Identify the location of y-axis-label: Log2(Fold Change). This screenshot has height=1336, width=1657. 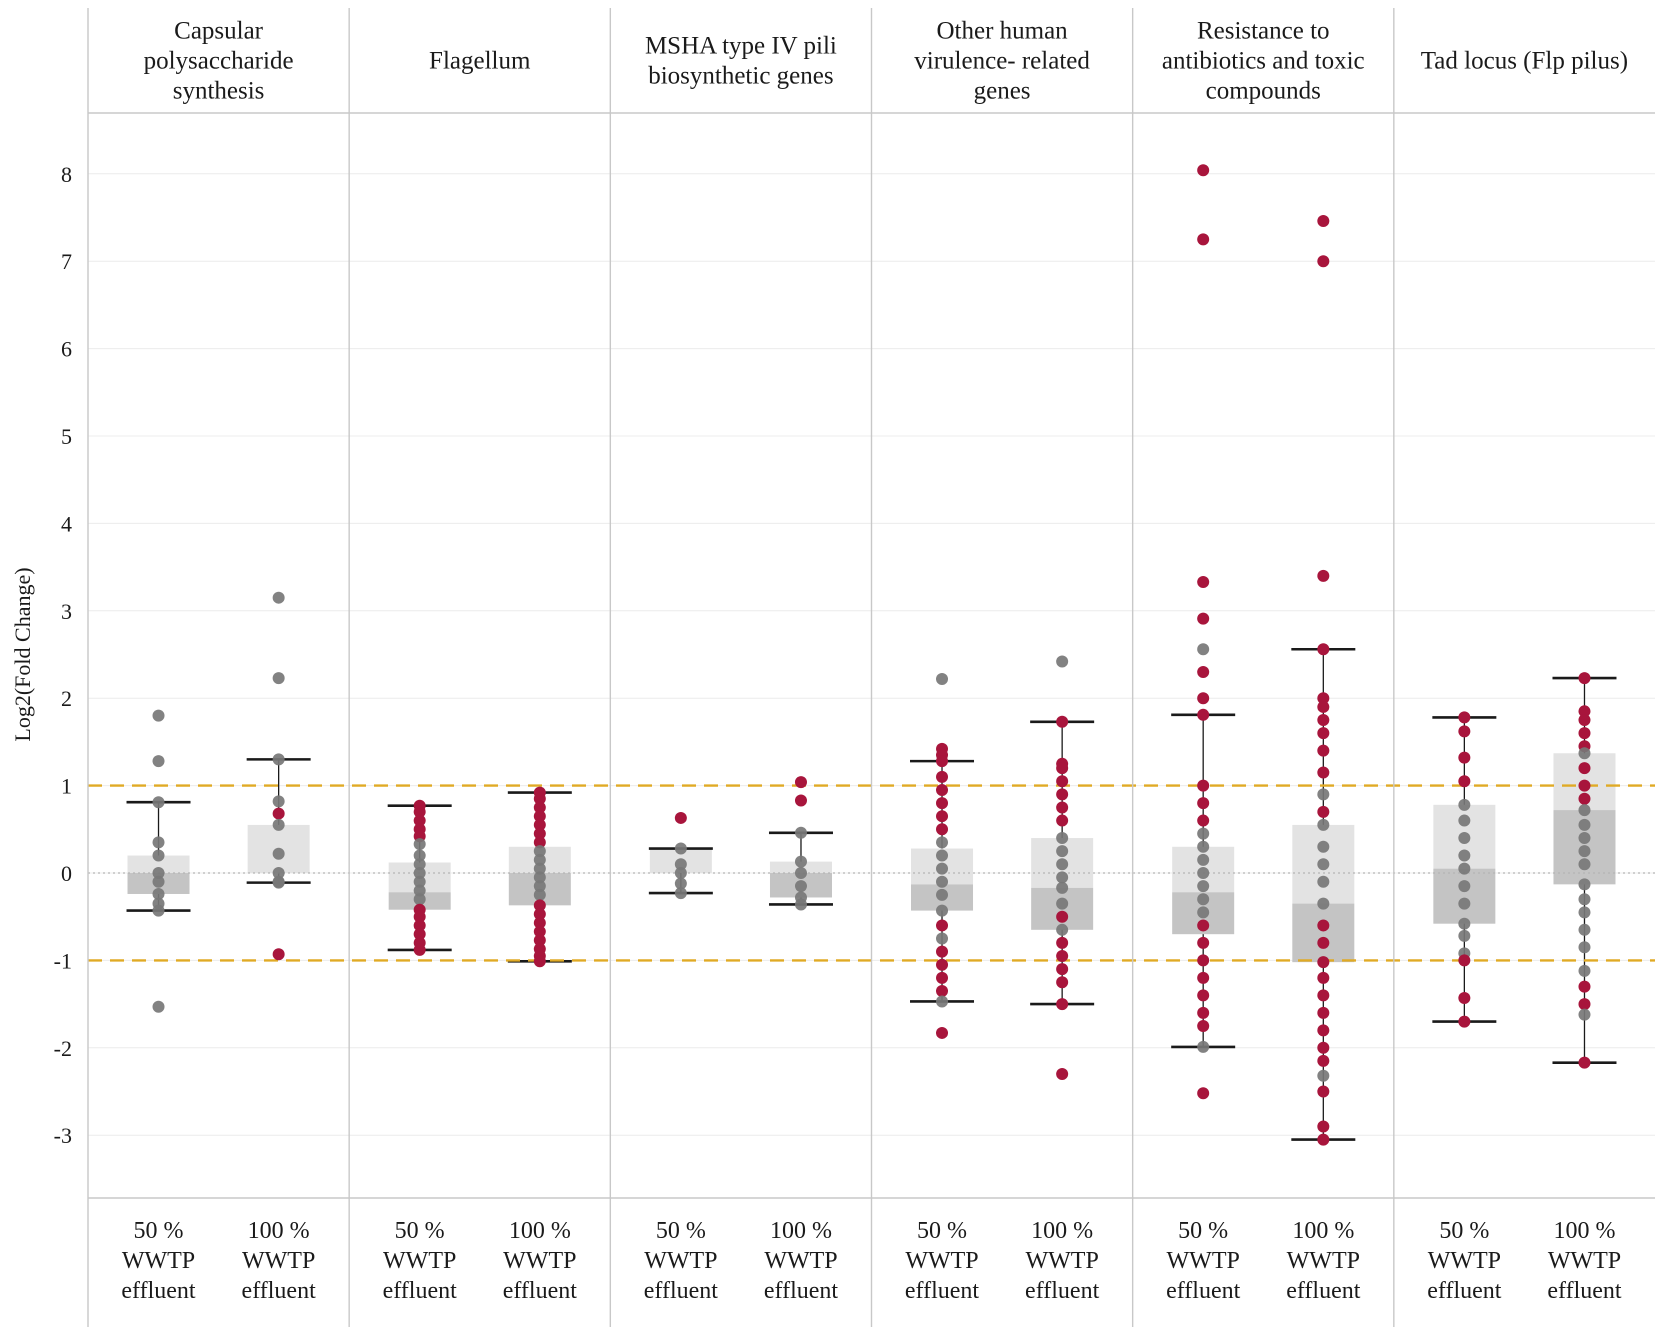
(22, 654).